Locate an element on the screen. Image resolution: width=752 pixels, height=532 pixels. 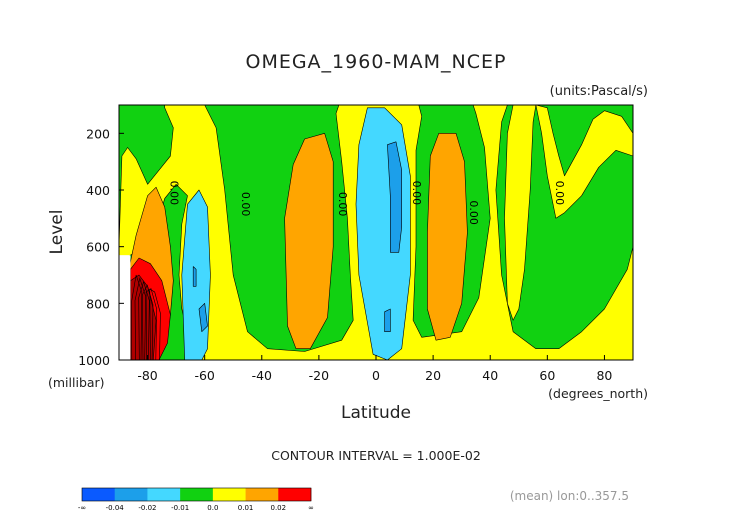
x-axis-ticks: -80 -60 -40 -20 0 20 40 60 80 is located at coordinates (374, 369).